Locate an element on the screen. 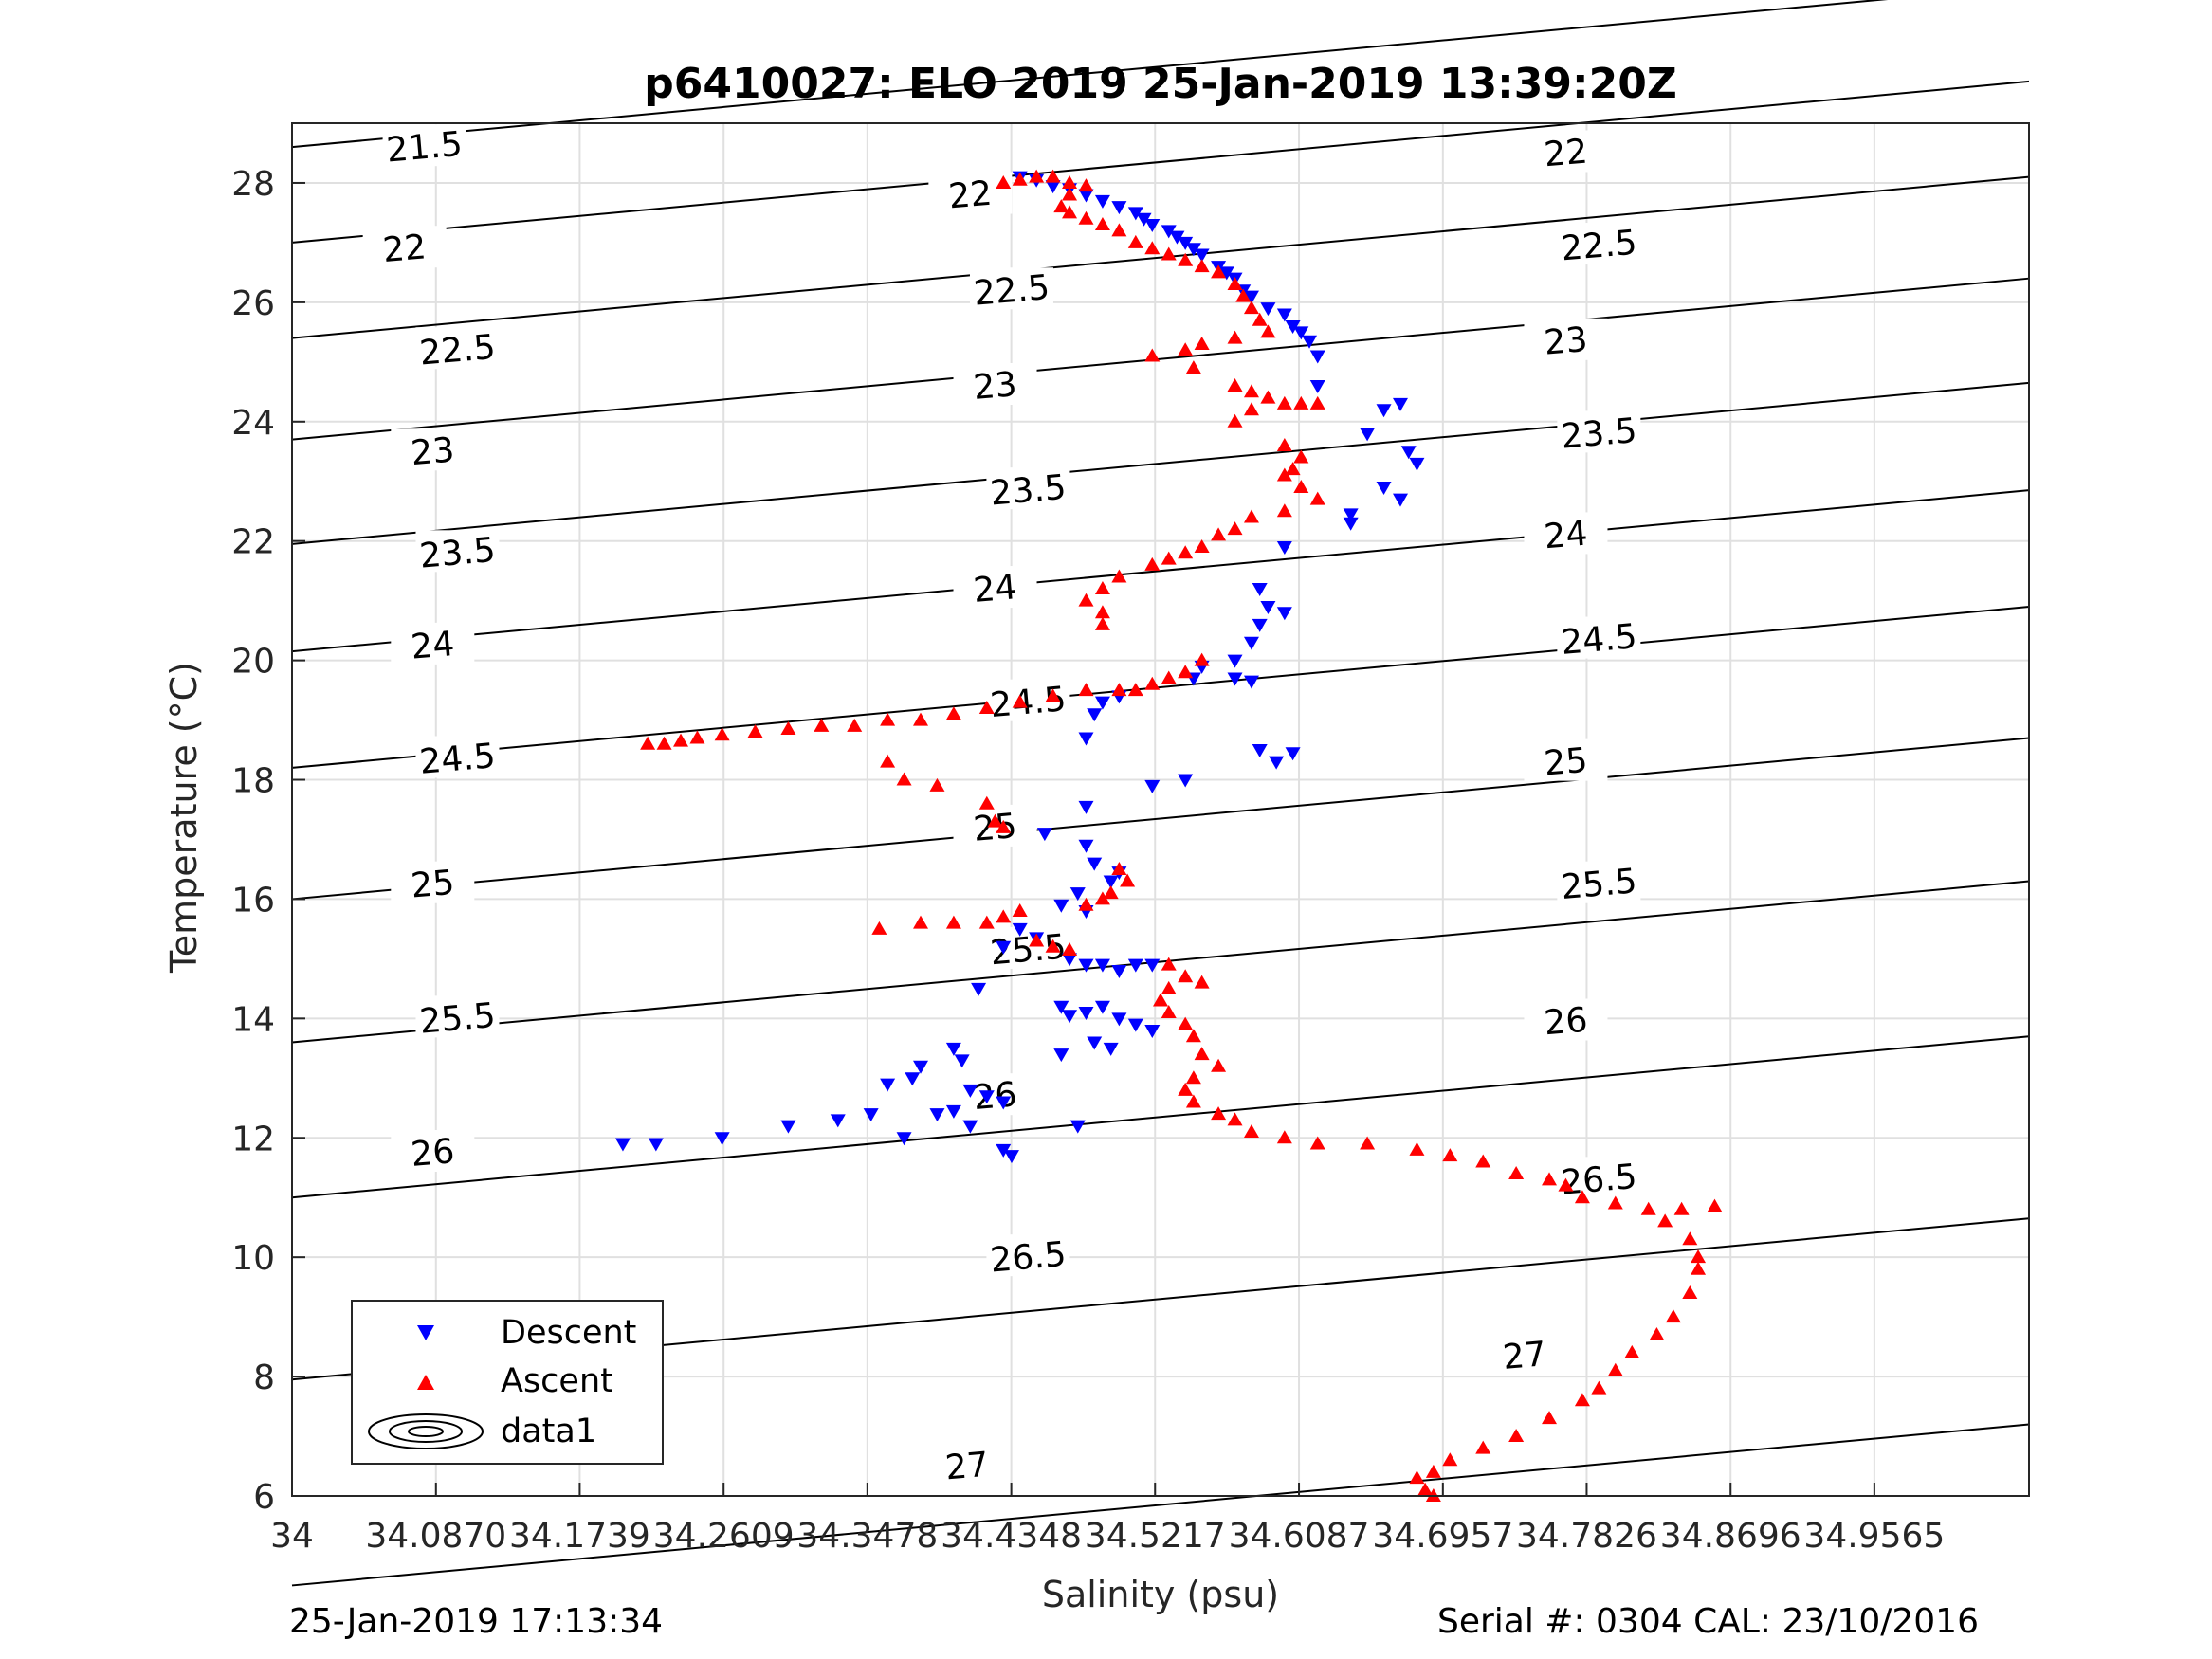 The height and width of the screenshot is (1659, 2212). x-tick-label: 34.3478 is located at coordinates (867, 1536).